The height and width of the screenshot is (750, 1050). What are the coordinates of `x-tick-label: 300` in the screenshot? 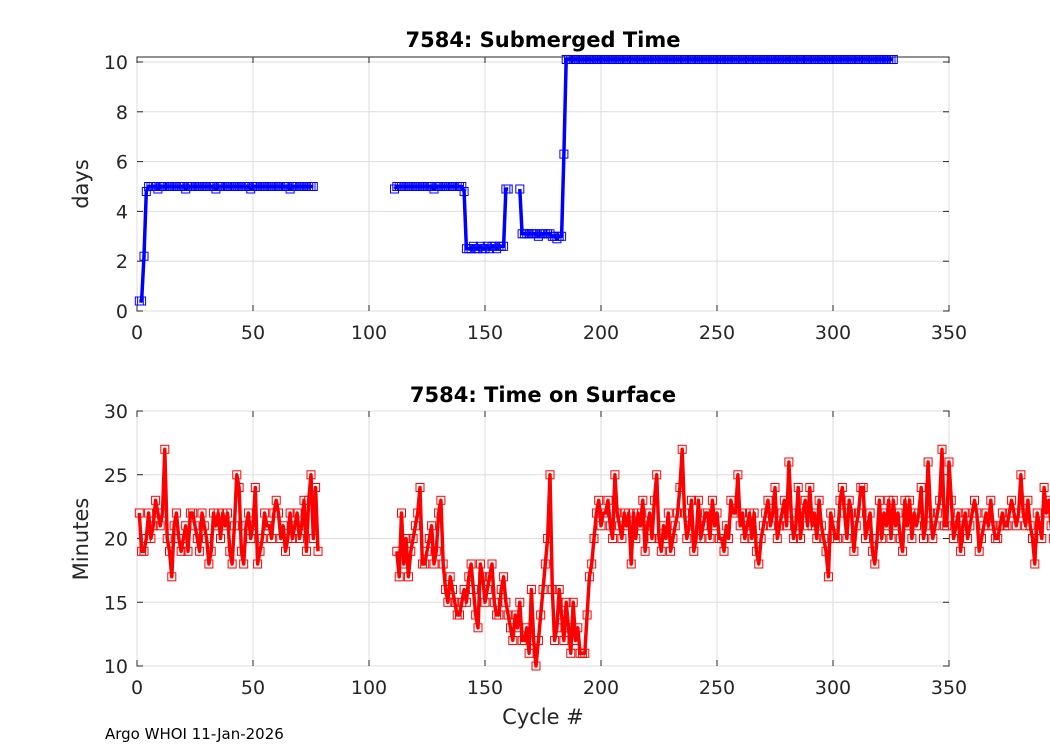 It's located at (833, 688).